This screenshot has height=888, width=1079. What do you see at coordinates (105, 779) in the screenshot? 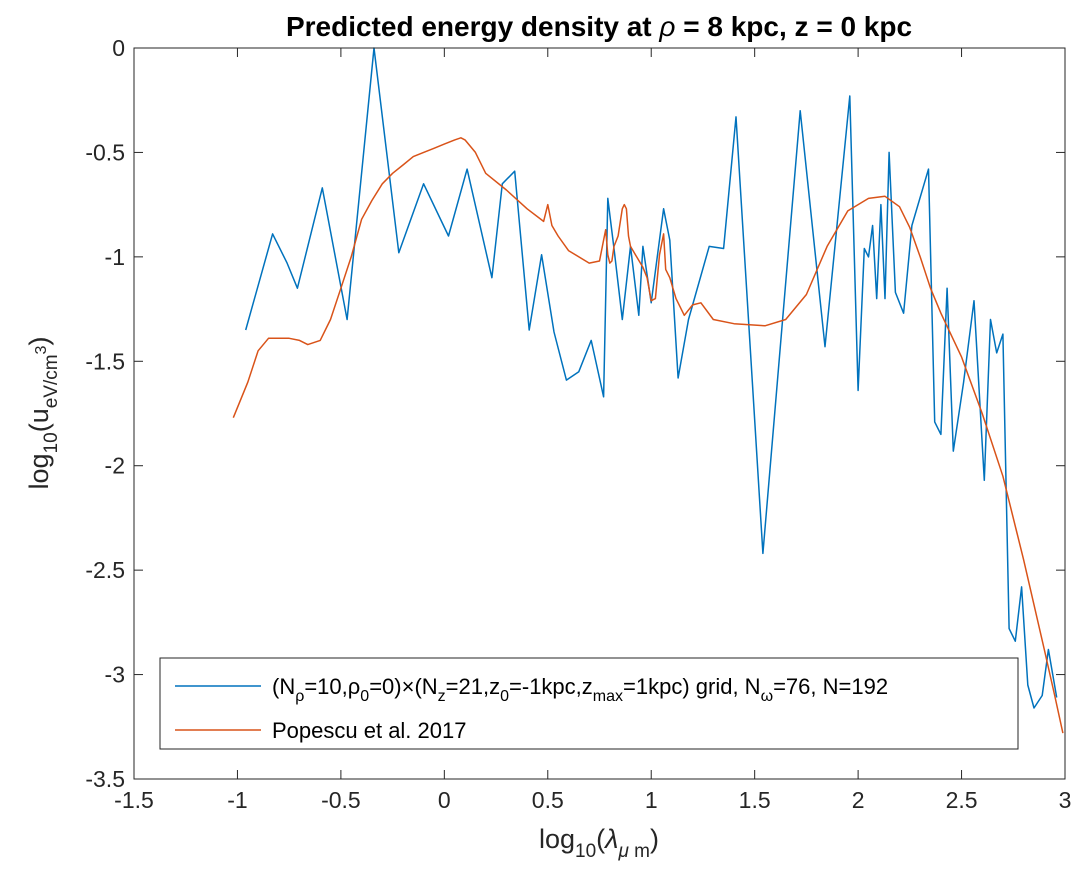
I see `y-tick-label: -3.5` at bounding box center [105, 779].